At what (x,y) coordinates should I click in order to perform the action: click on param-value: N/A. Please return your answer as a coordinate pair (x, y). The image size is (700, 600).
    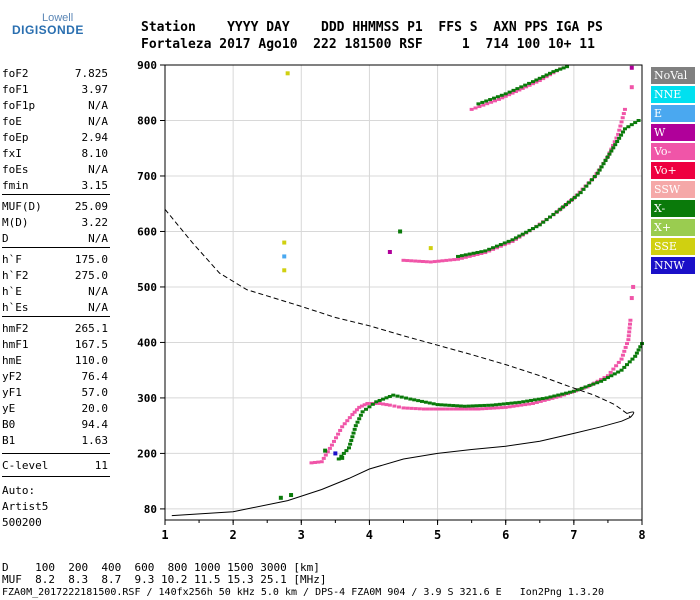
    Looking at the image, I should click on (98, 238).